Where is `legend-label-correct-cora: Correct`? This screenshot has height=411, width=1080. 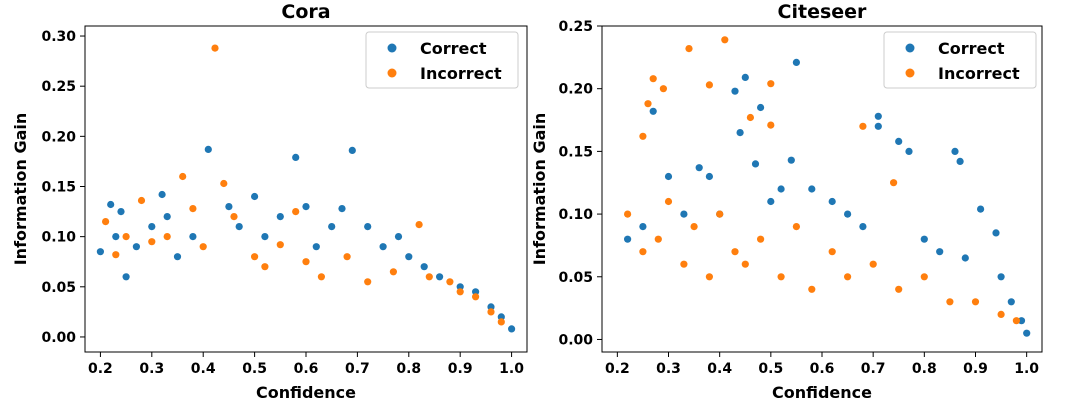 legend-label-correct-cora: Correct is located at coordinates (453, 48).